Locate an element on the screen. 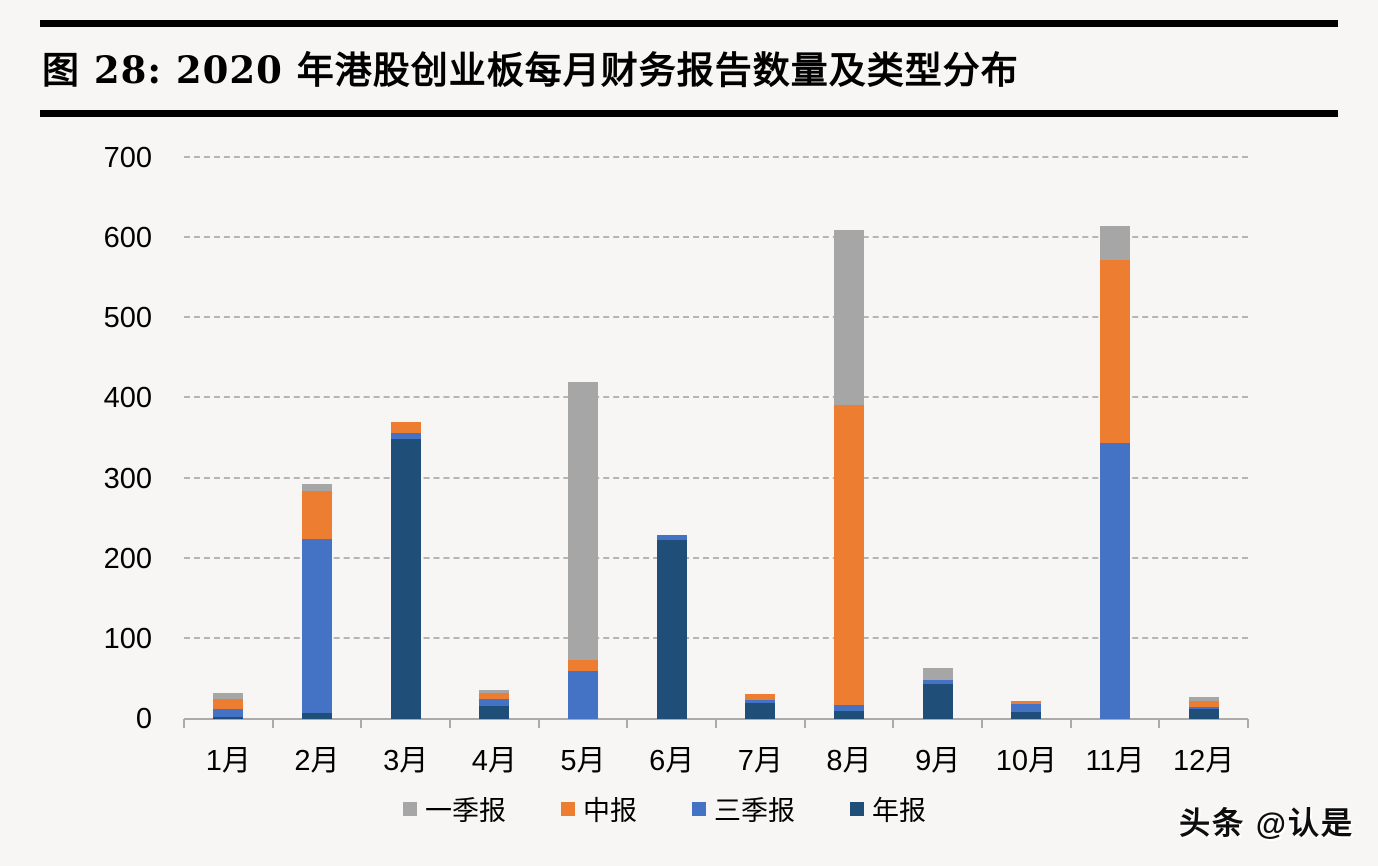  bar-segment-8月-中报 is located at coordinates (849, 554).